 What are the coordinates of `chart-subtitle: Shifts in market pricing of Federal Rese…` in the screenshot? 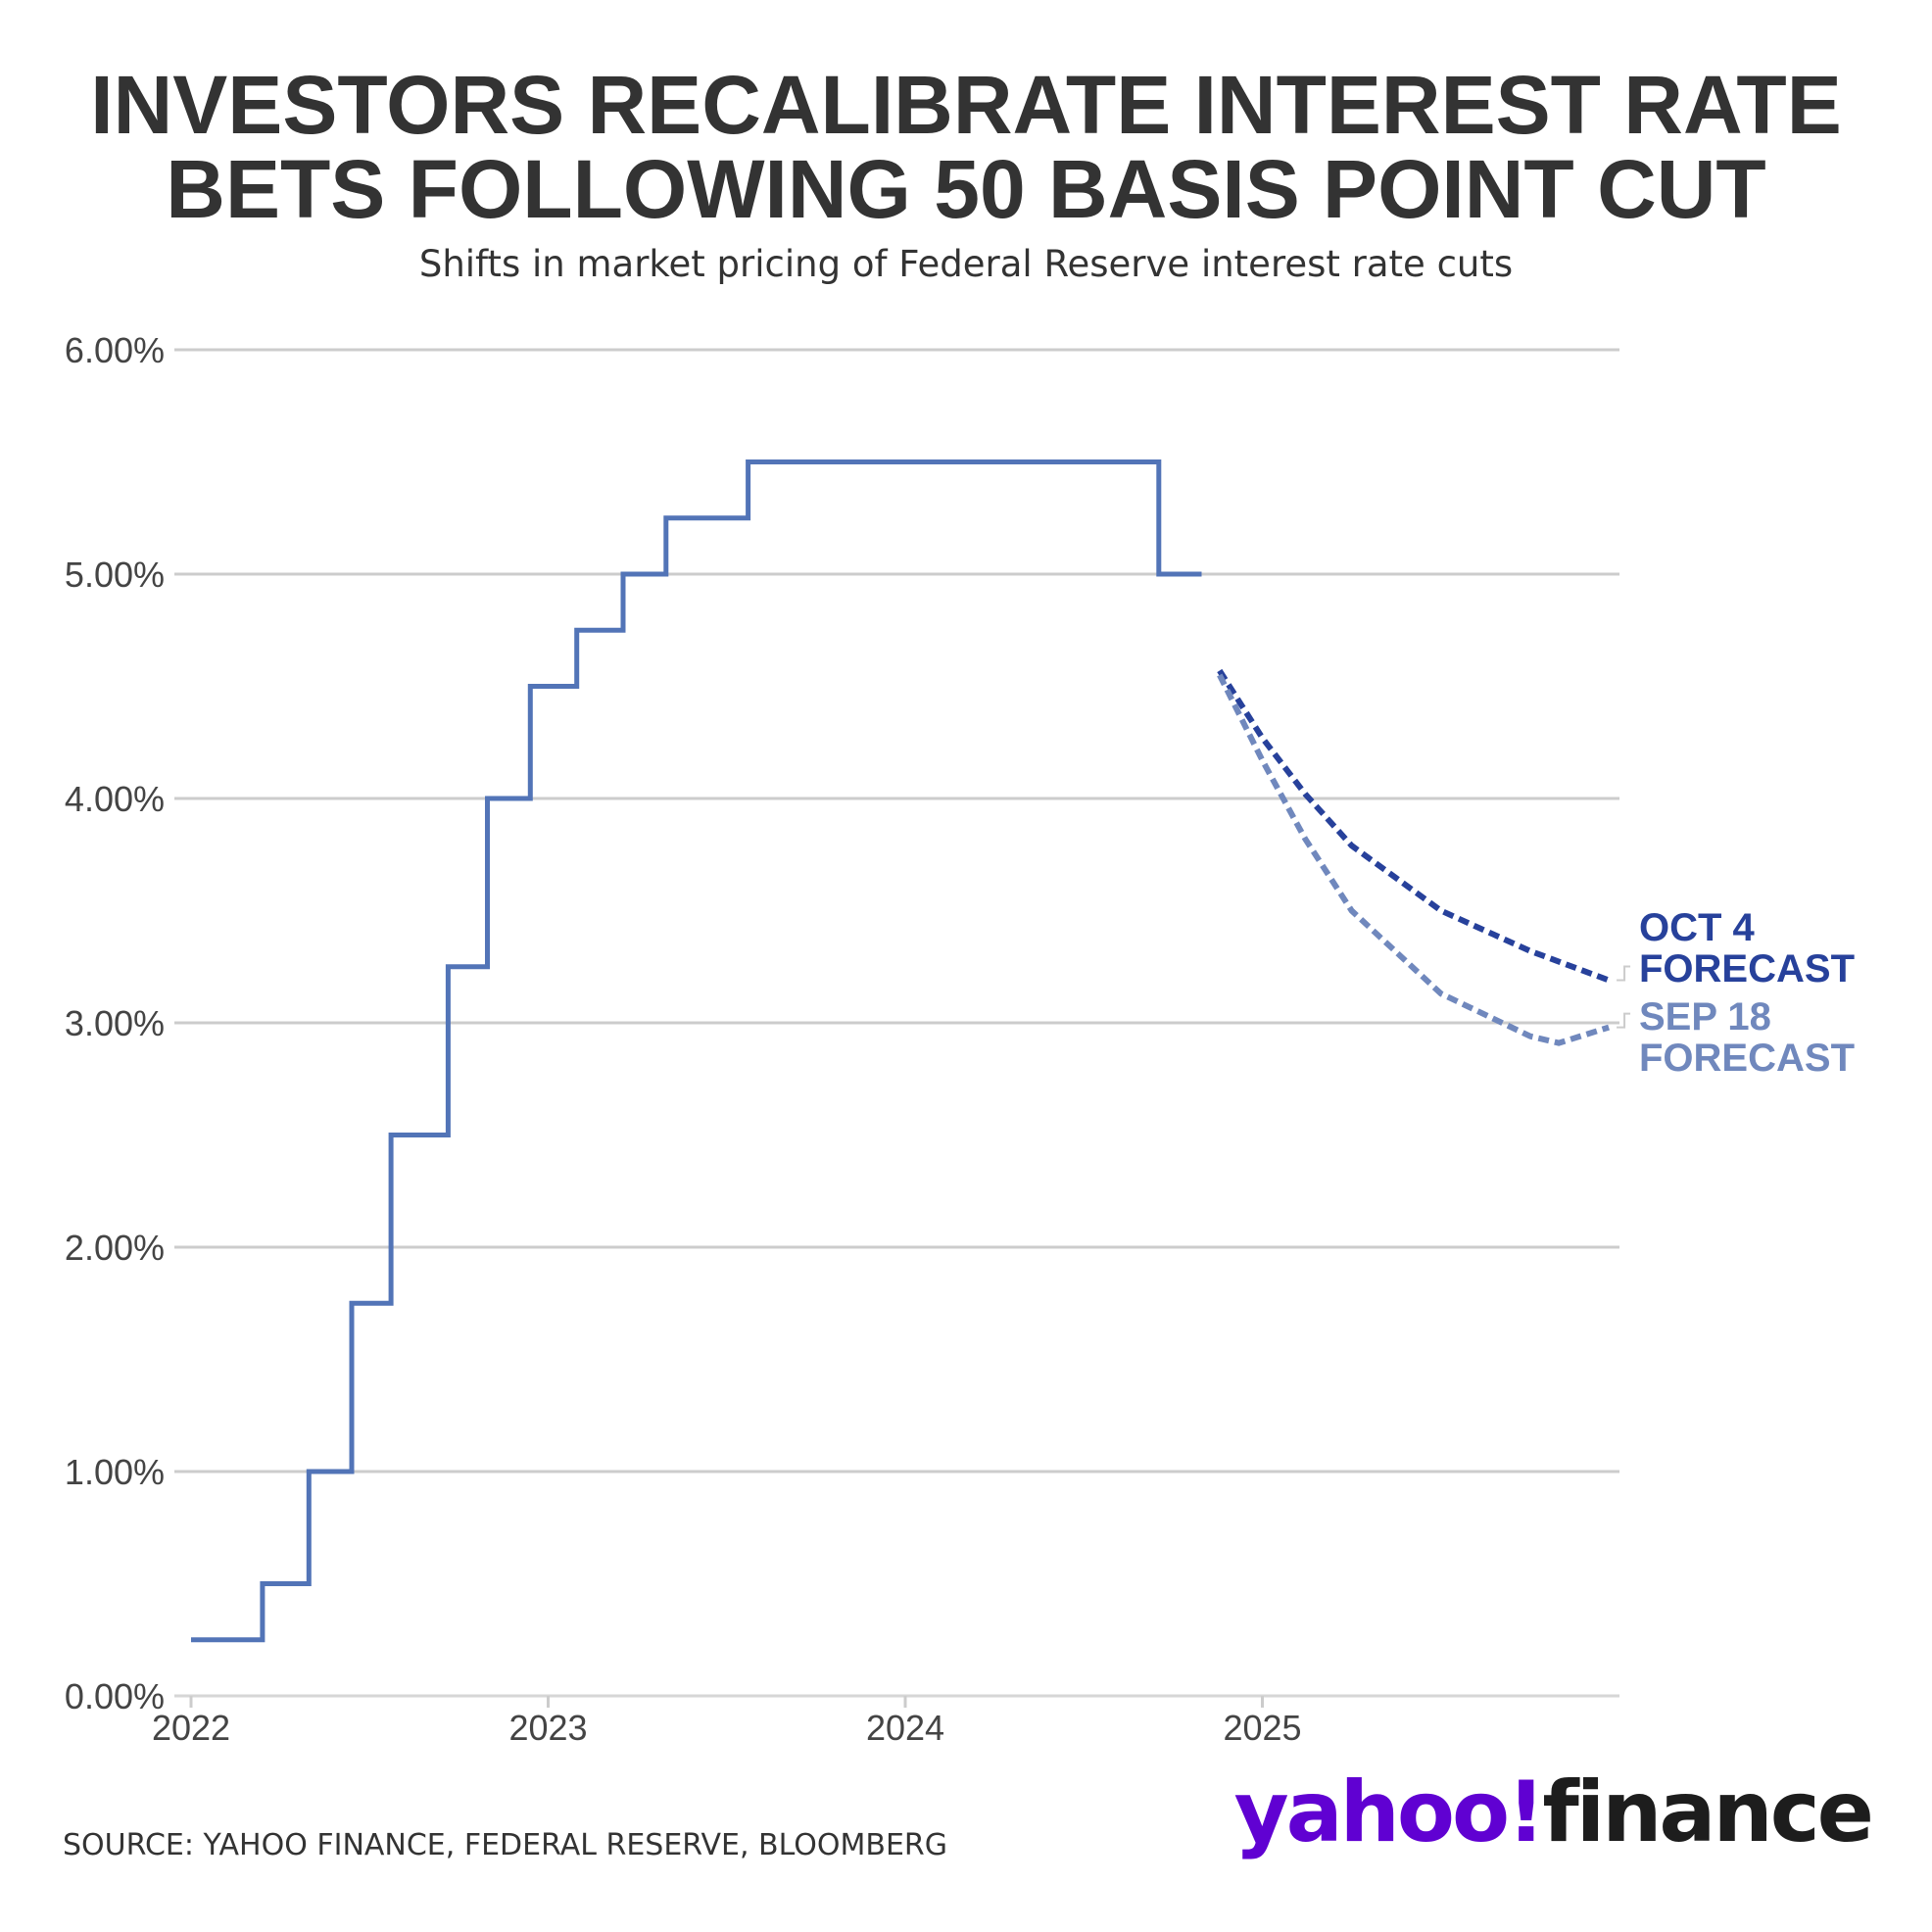 It's located at (966, 264).